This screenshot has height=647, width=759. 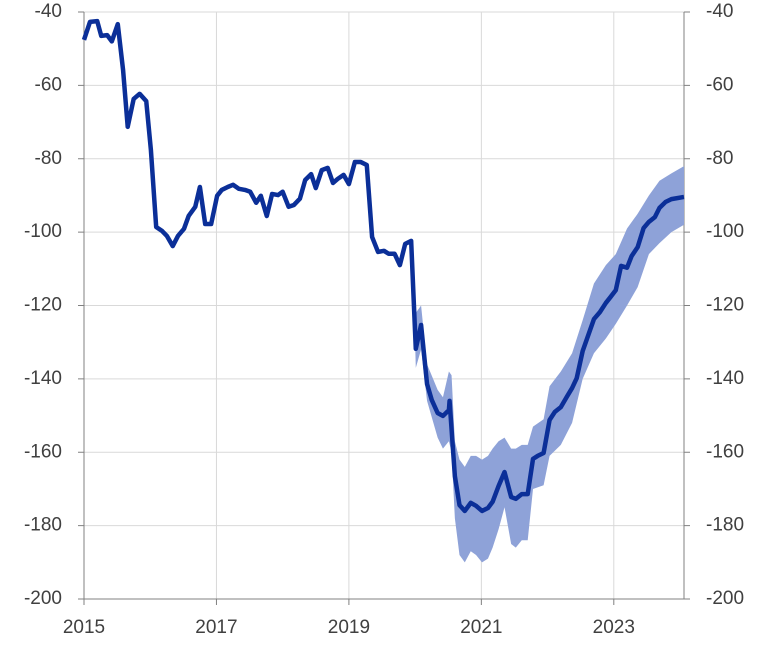 What do you see at coordinates (43, 378) in the screenshot?
I see `y-tick-label: -140` at bounding box center [43, 378].